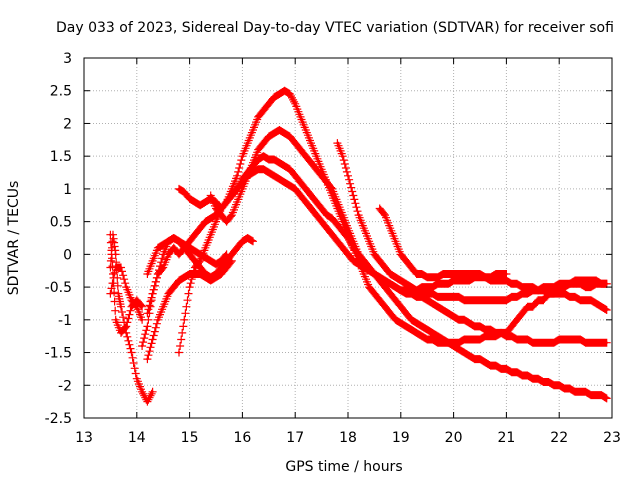 This screenshot has height=480, width=640. Describe the element at coordinates (295, 438) in the screenshot. I see `x-tick-label: 17` at that location.